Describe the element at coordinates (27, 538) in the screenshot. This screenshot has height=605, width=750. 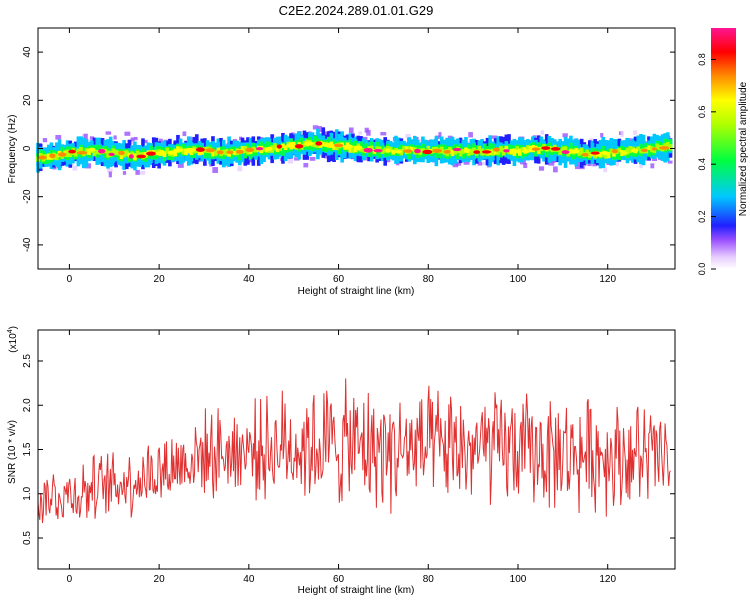
I see `snr-y-tick-label: 0.5` at that location.